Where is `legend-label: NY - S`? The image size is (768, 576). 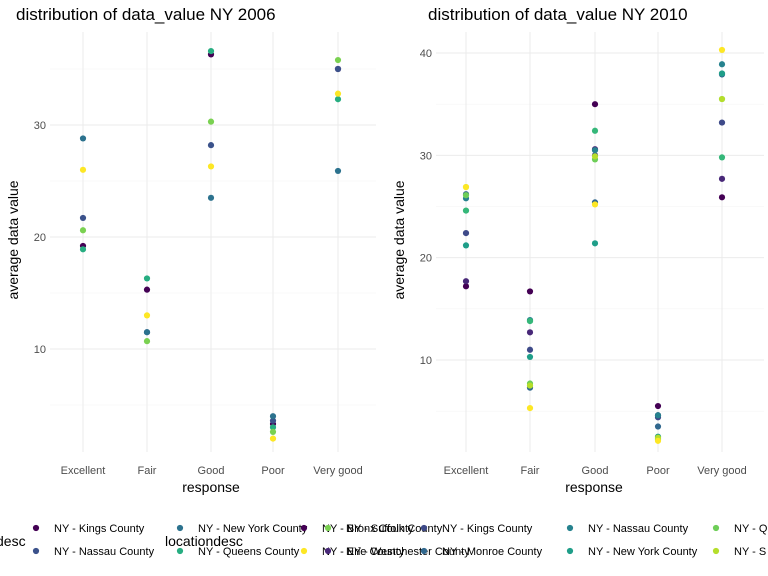
legend-label: NY - S is located at coordinates (750, 552).